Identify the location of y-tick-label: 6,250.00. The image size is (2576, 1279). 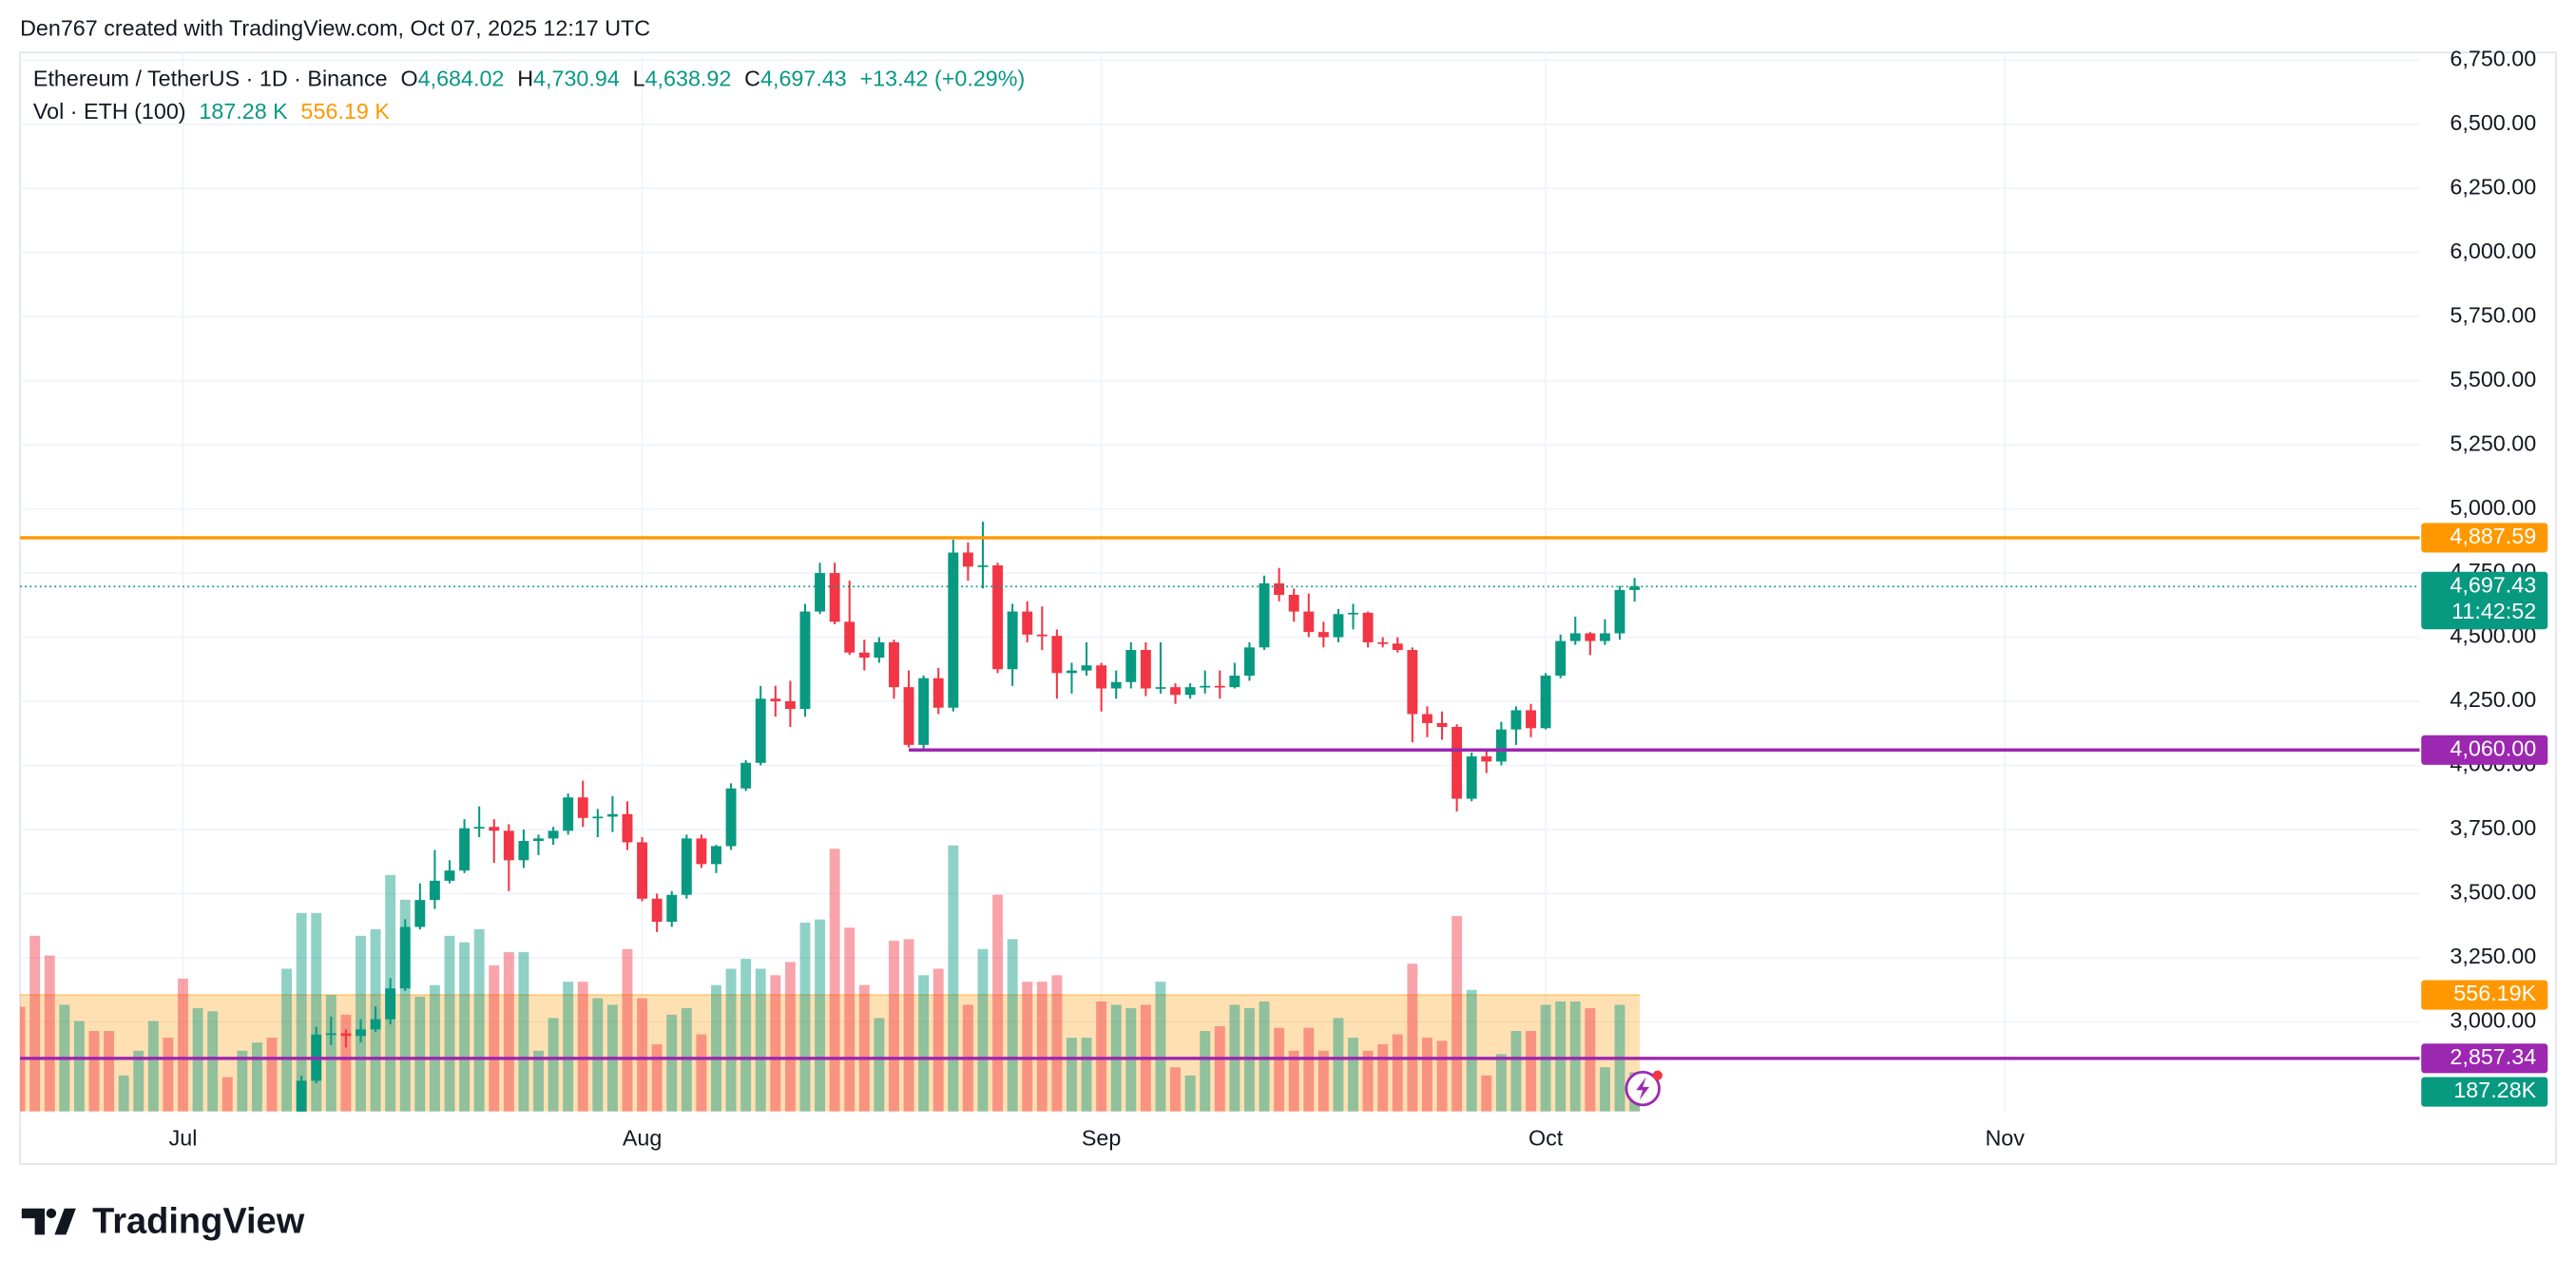
(2493, 186).